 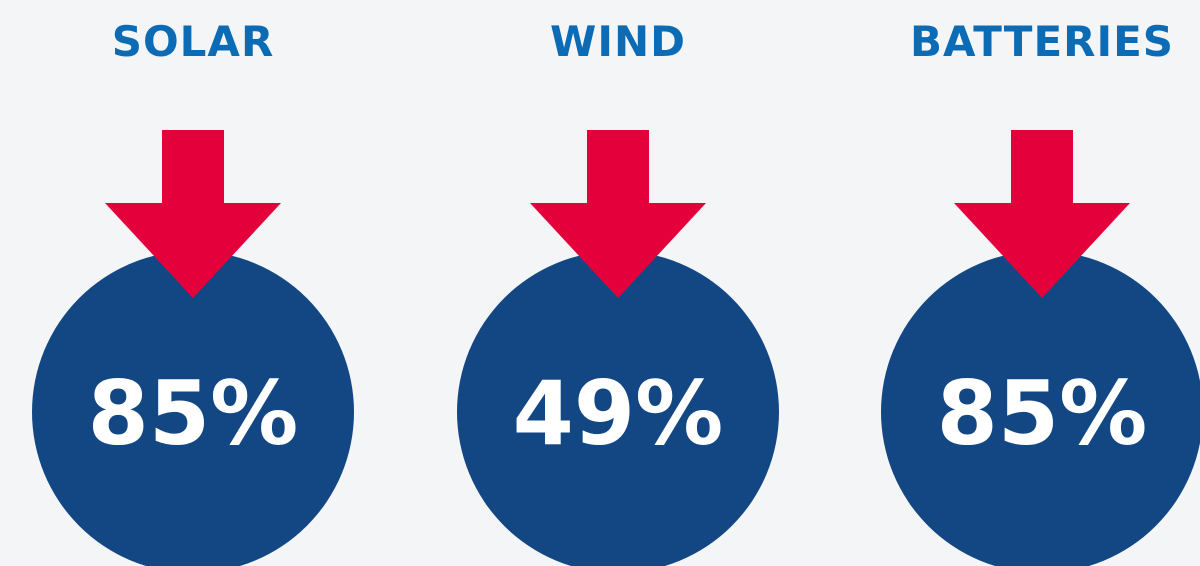 What do you see at coordinates (618, 413) in the screenshot?
I see `item-value: 49%` at bounding box center [618, 413].